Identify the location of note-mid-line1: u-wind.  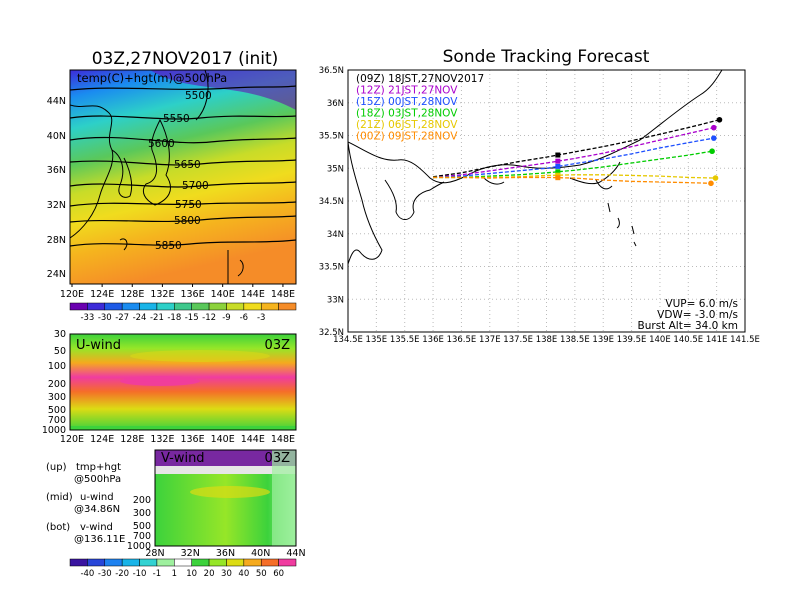
(97, 497).